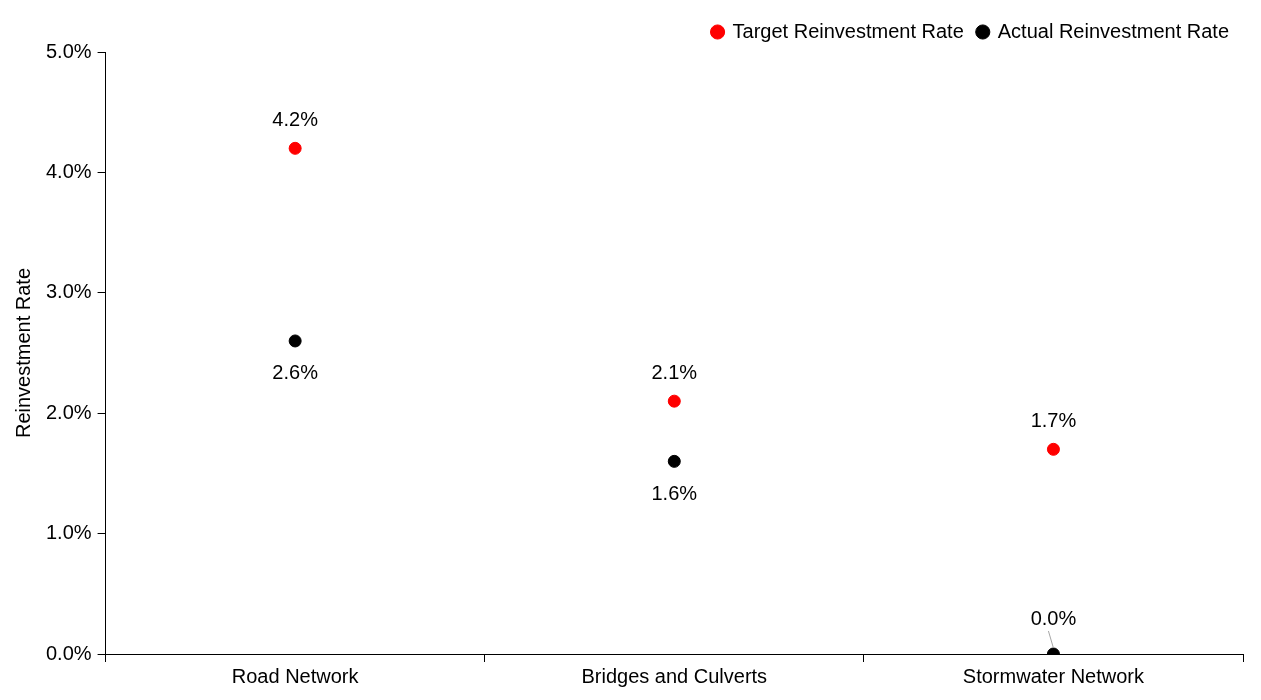 The width and height of the screenshot is (1261, 700). I want to click on y-tick-label: 2.0%, so click(68, 411).